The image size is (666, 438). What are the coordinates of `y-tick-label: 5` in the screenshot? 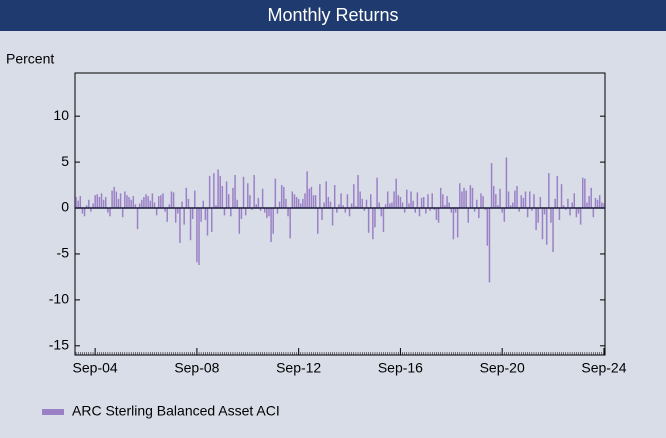 It's located at (65, 161).